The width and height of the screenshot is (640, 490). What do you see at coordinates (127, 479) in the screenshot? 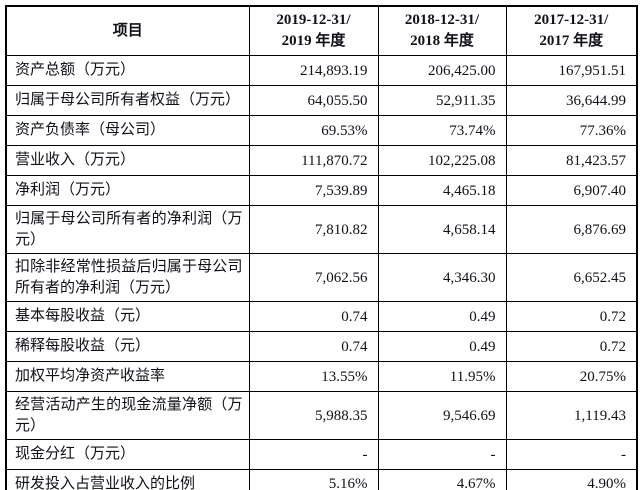
I see `row-label-cell: 研发投入占营业收入的比例` at bounding box center [127, 479].